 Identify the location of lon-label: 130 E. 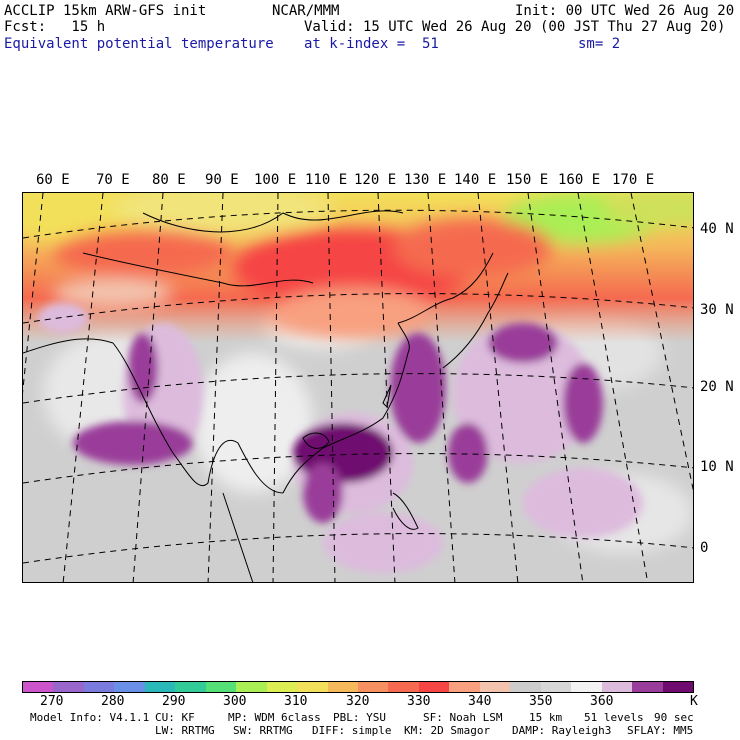
(425, 180).